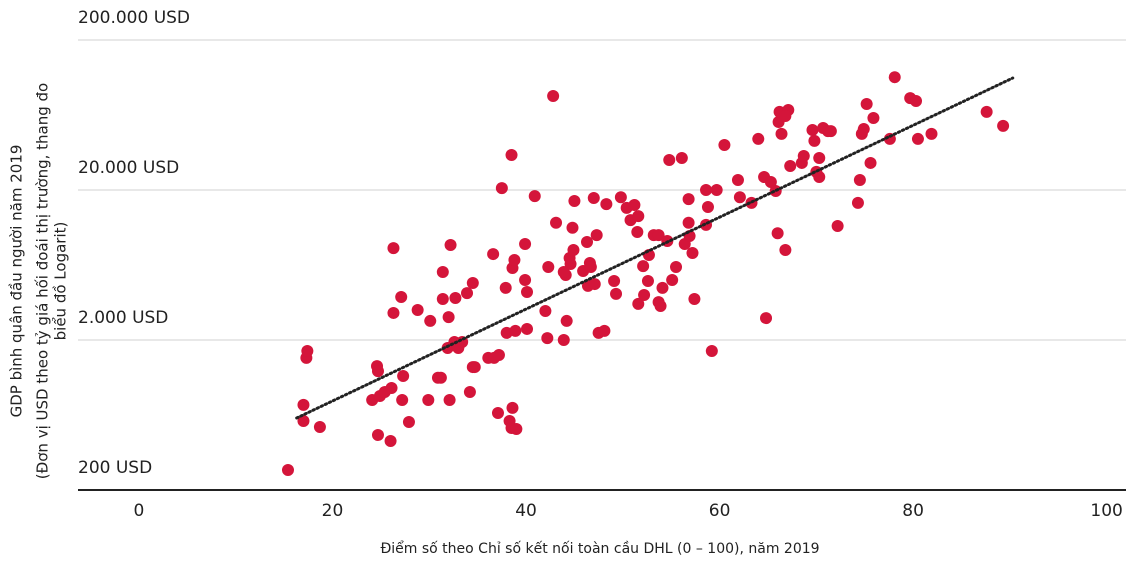 Image resolution: width=1126 pixels, height=561 pixels. What do you see at coordinates (1106, 511) in the screenshot?
I see `x-tick-label: 100` at bounding box center [1106, 511].